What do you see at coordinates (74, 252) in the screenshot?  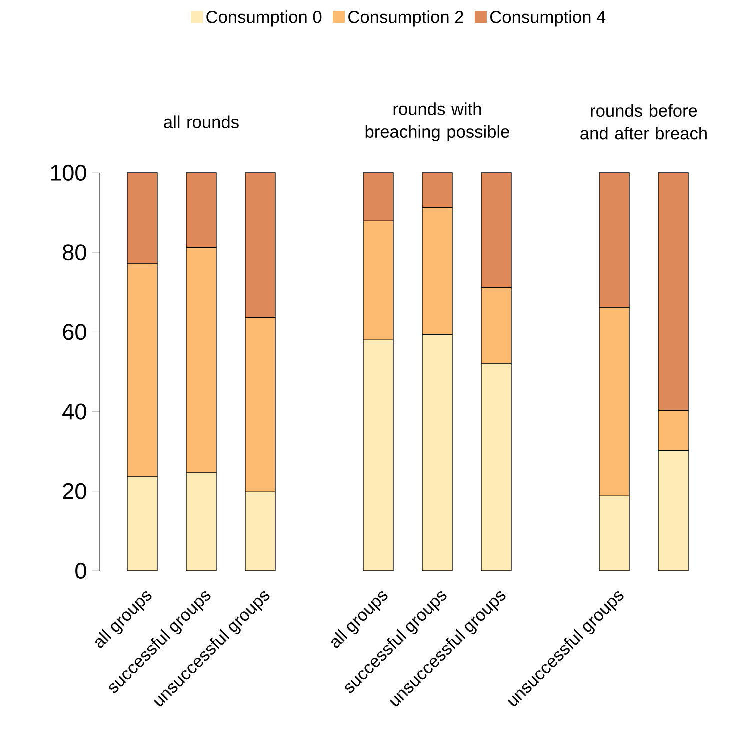 I see `y-tick-label: 80` at bounding box center [74, 252].